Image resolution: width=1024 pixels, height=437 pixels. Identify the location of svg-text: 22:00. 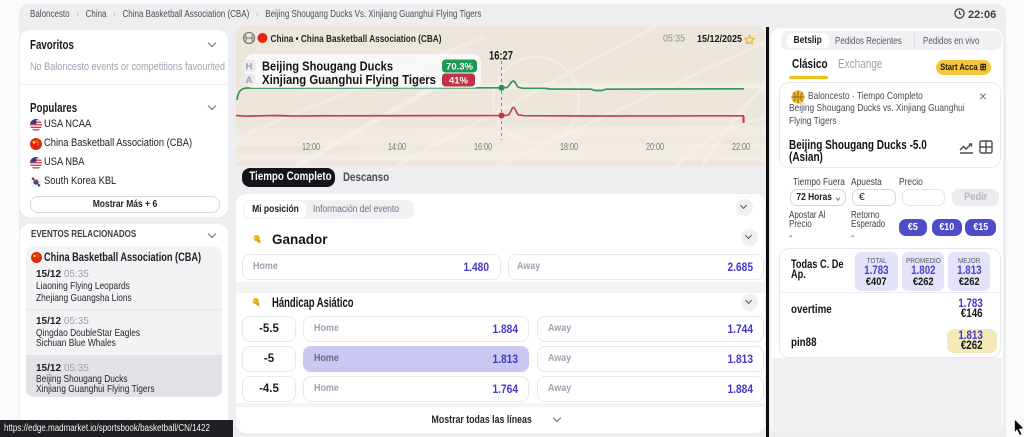
(741, 147).